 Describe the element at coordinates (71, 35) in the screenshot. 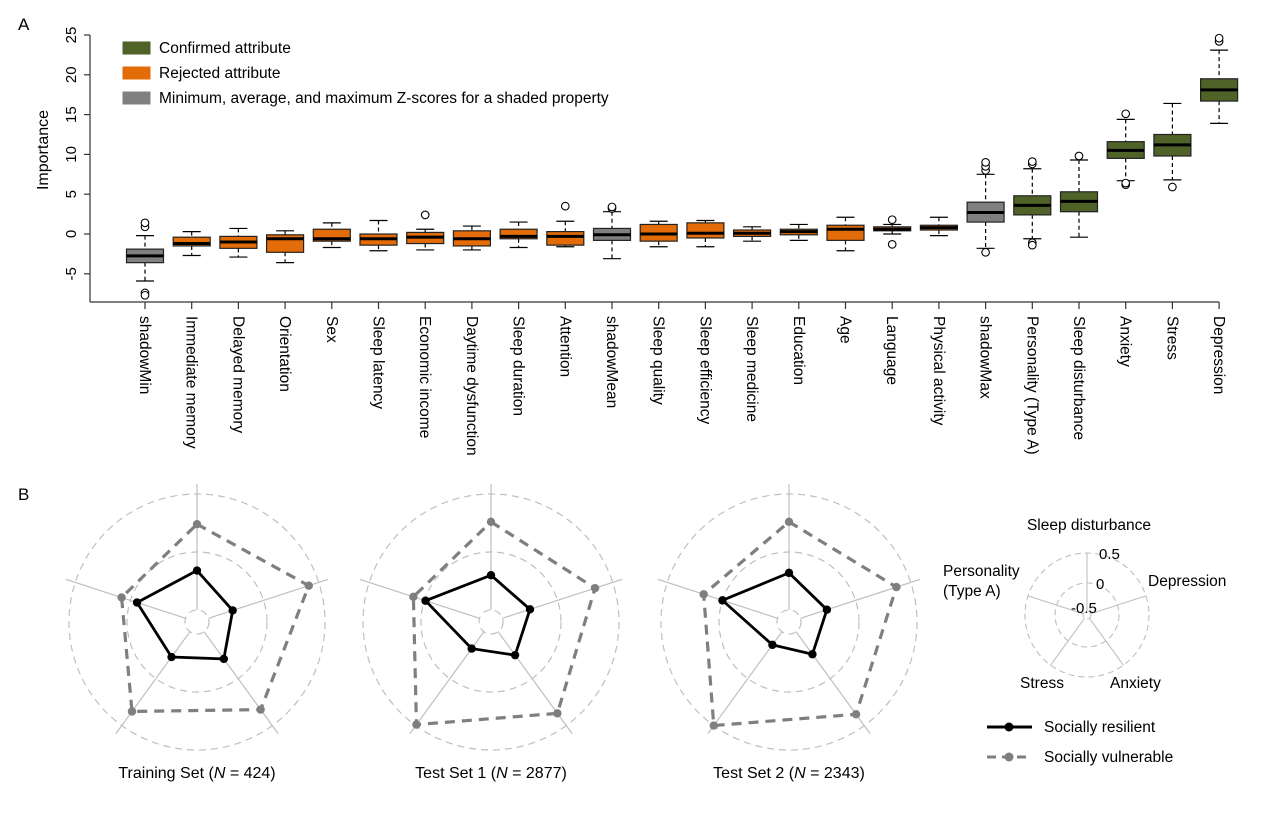

I see `y-tick-label: 25` at that location.